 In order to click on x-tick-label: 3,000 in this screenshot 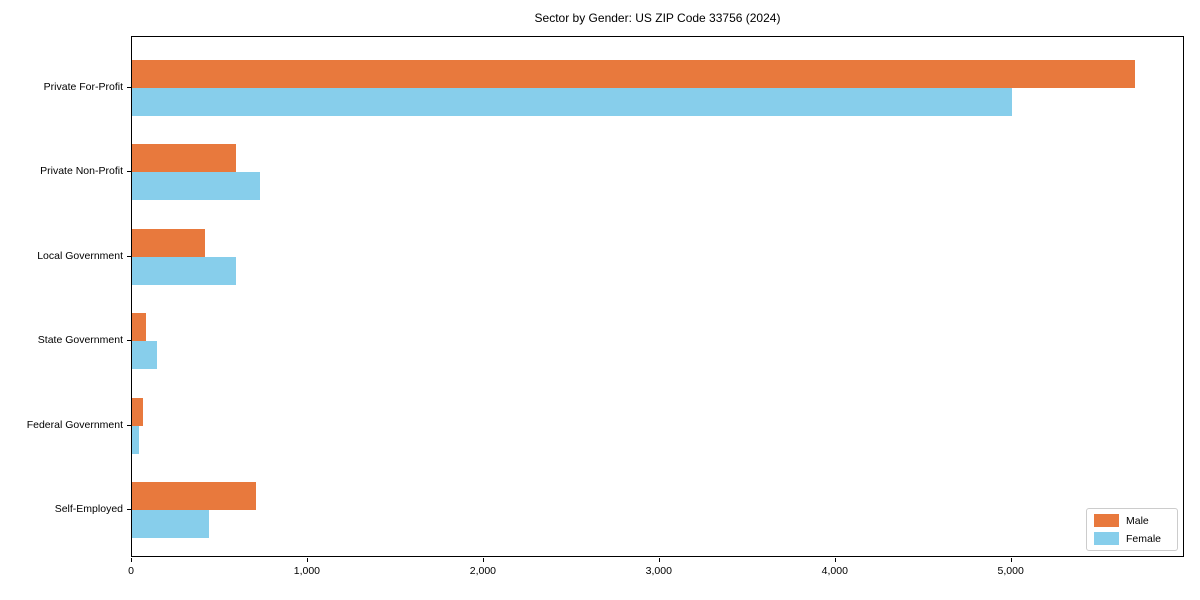, I will do `click(658, 571)`.